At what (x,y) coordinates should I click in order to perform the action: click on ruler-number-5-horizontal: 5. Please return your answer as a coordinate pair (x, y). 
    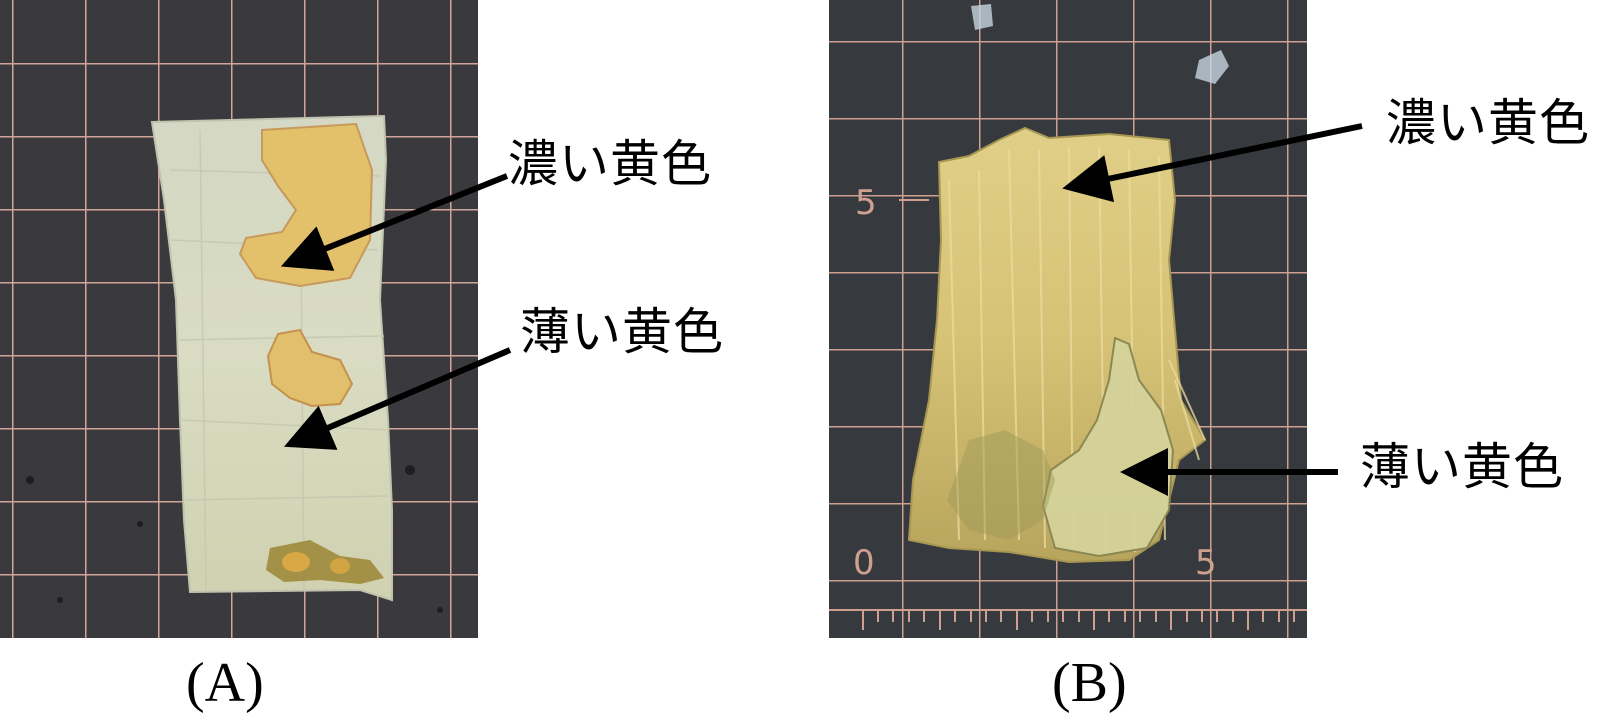
    Looking at the image, I should click on (1206, 563).